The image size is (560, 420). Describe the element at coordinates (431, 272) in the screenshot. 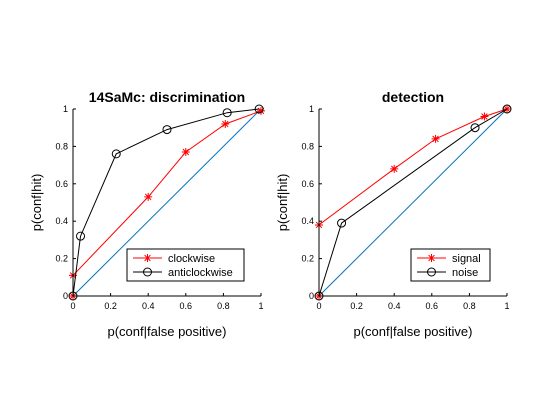

I see `legend-marker-noise` at that location.